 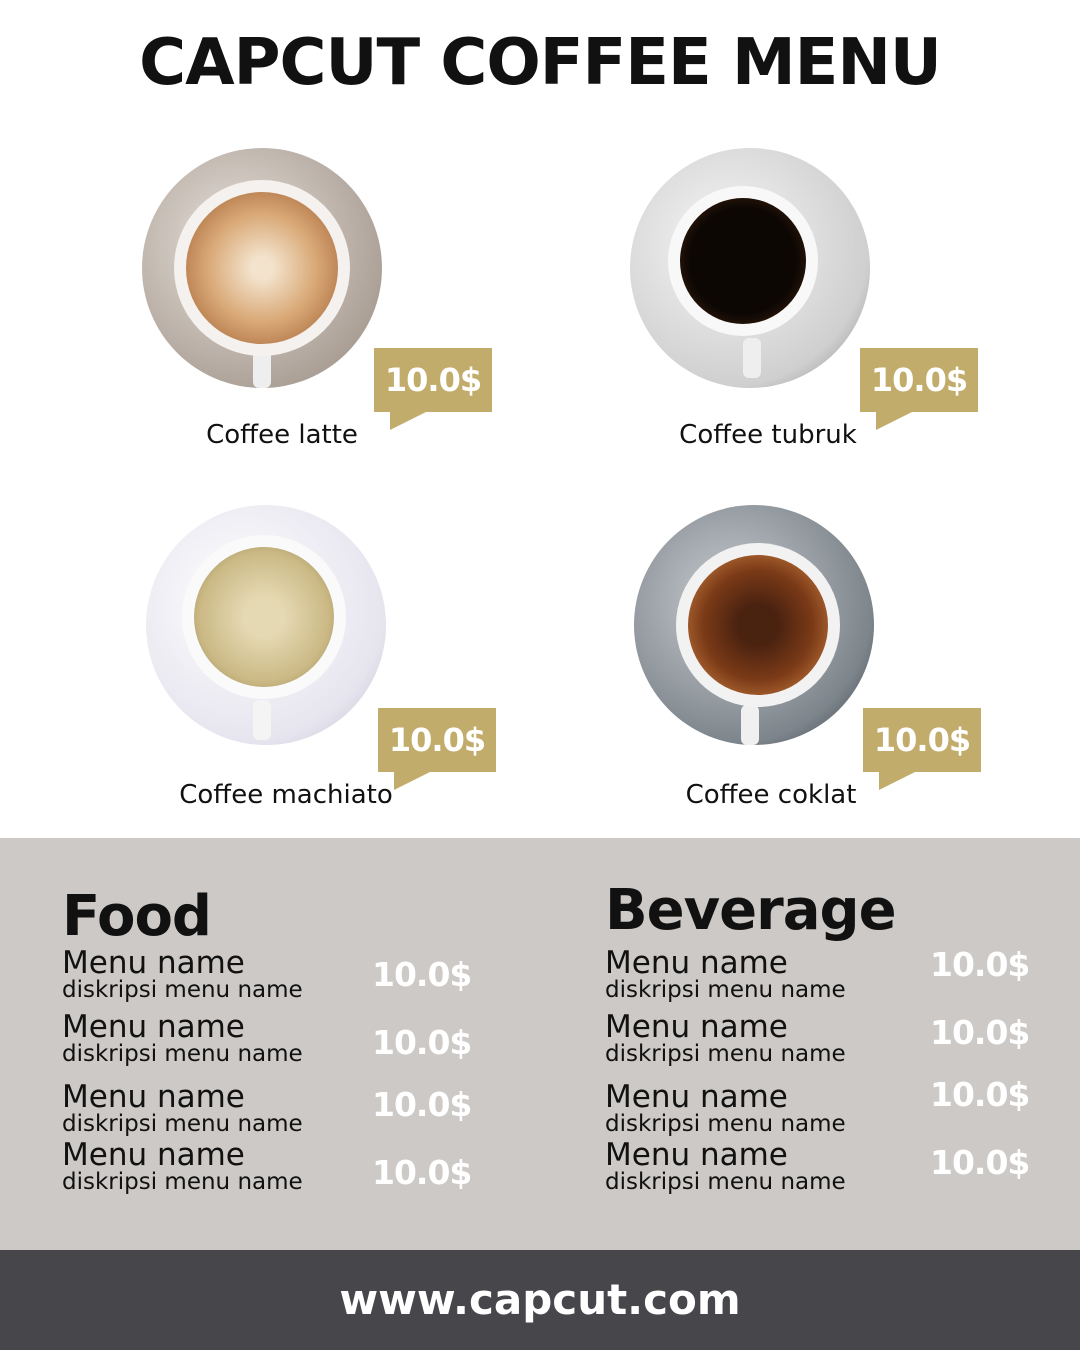 What do you see at coordinates (266, 625) in the screenshot?
I see `coffee-machiato-image` at bounding box center [266, 625].